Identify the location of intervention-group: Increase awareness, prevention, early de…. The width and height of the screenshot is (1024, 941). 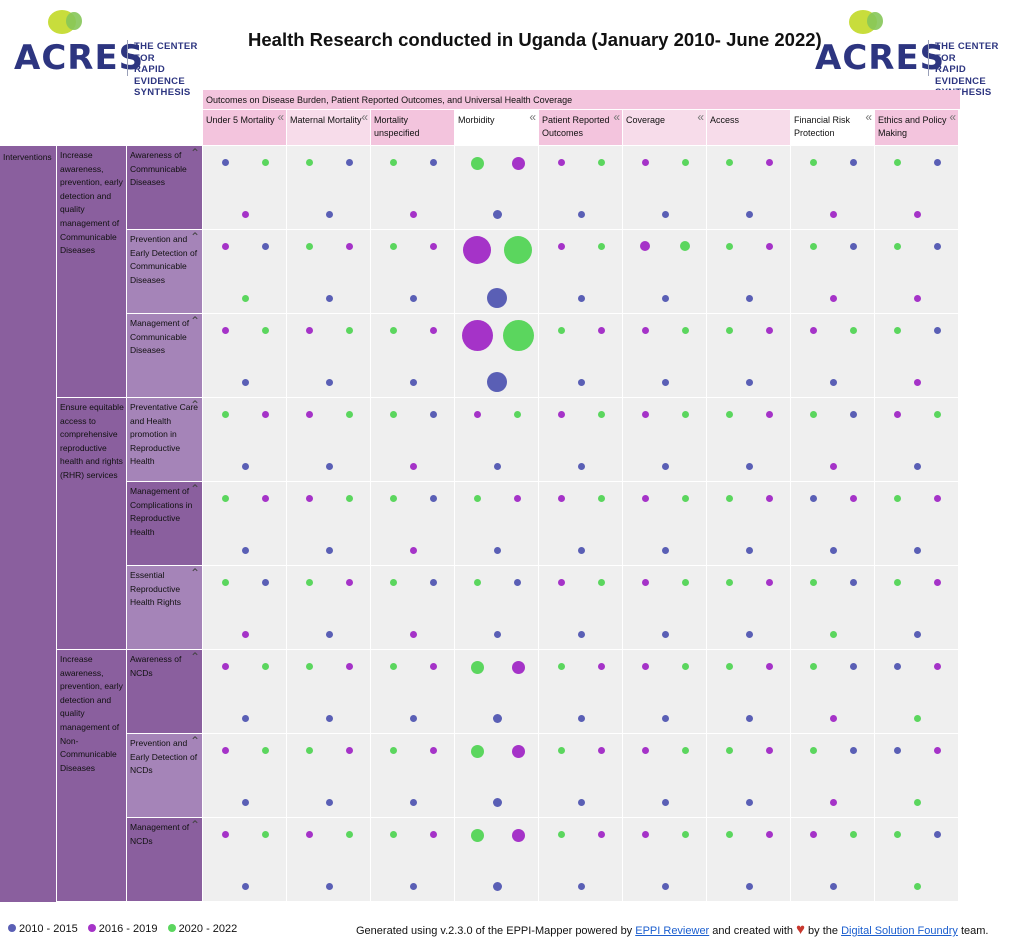
(91, 775).